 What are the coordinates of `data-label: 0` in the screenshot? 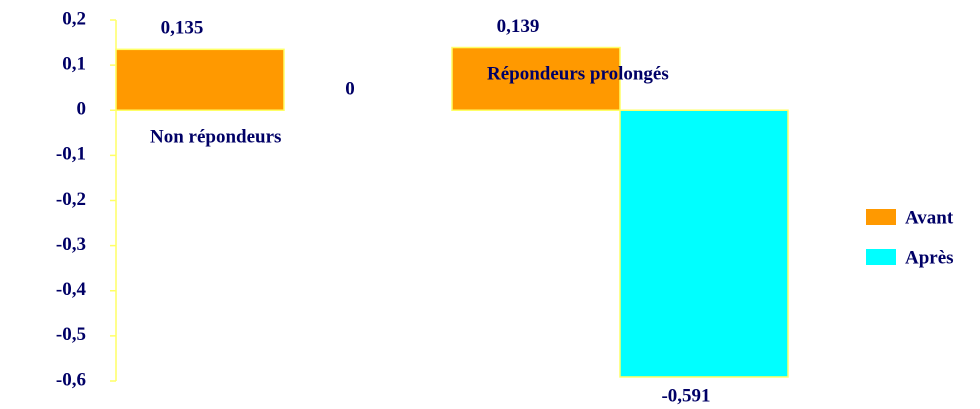 It's located at (350, 89).